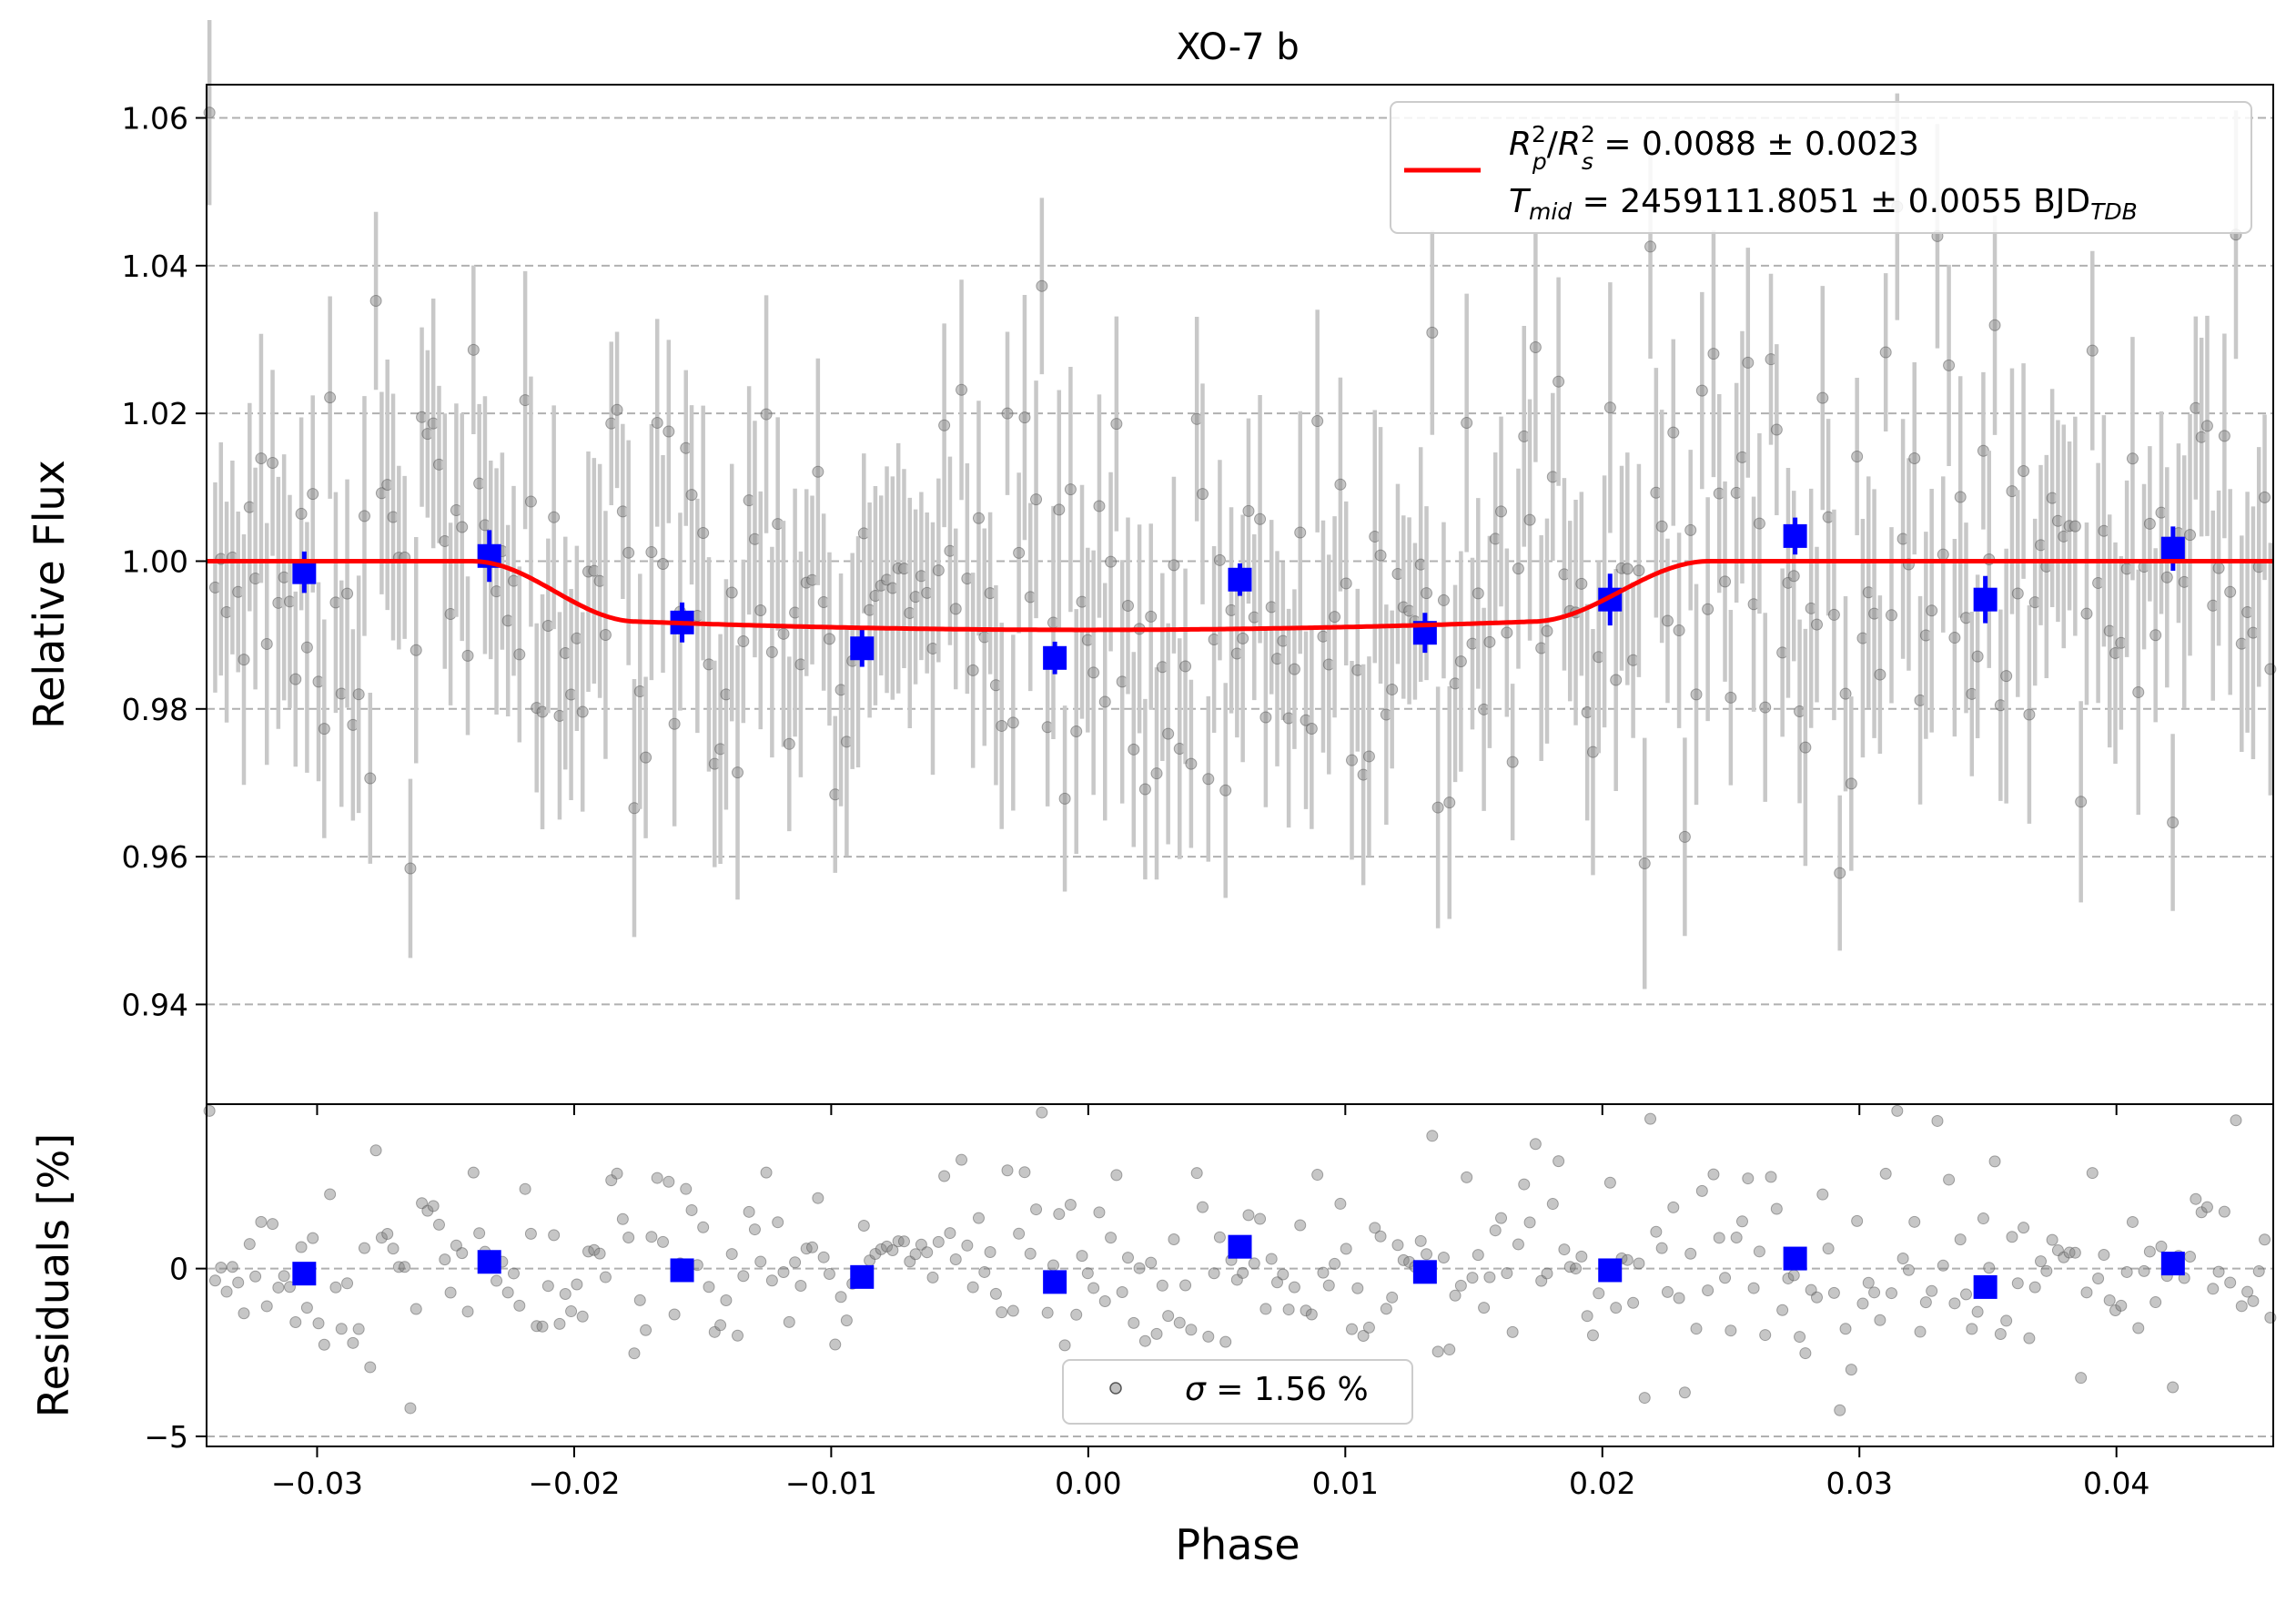 Image resolution: width=2296 pixels, height=1603 pixels. I want to click on y-tick-label: 1.00, so click(155, 561).